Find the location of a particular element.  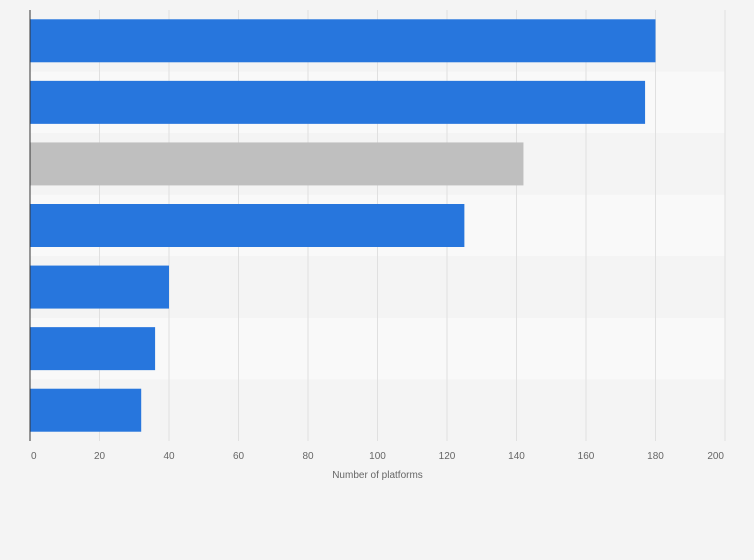

x-tick-label: 60 is located at coordinates (239, 456).